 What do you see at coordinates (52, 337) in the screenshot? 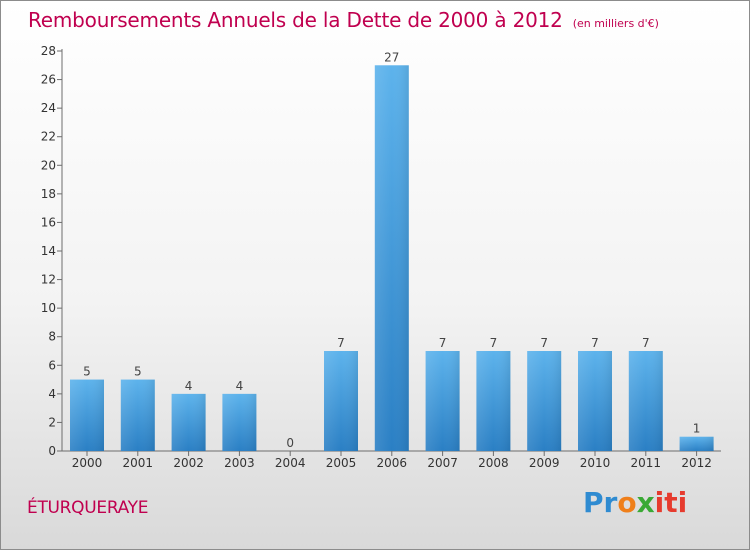
I see `y-tick-label: 8` at bounding box center [52, 337].